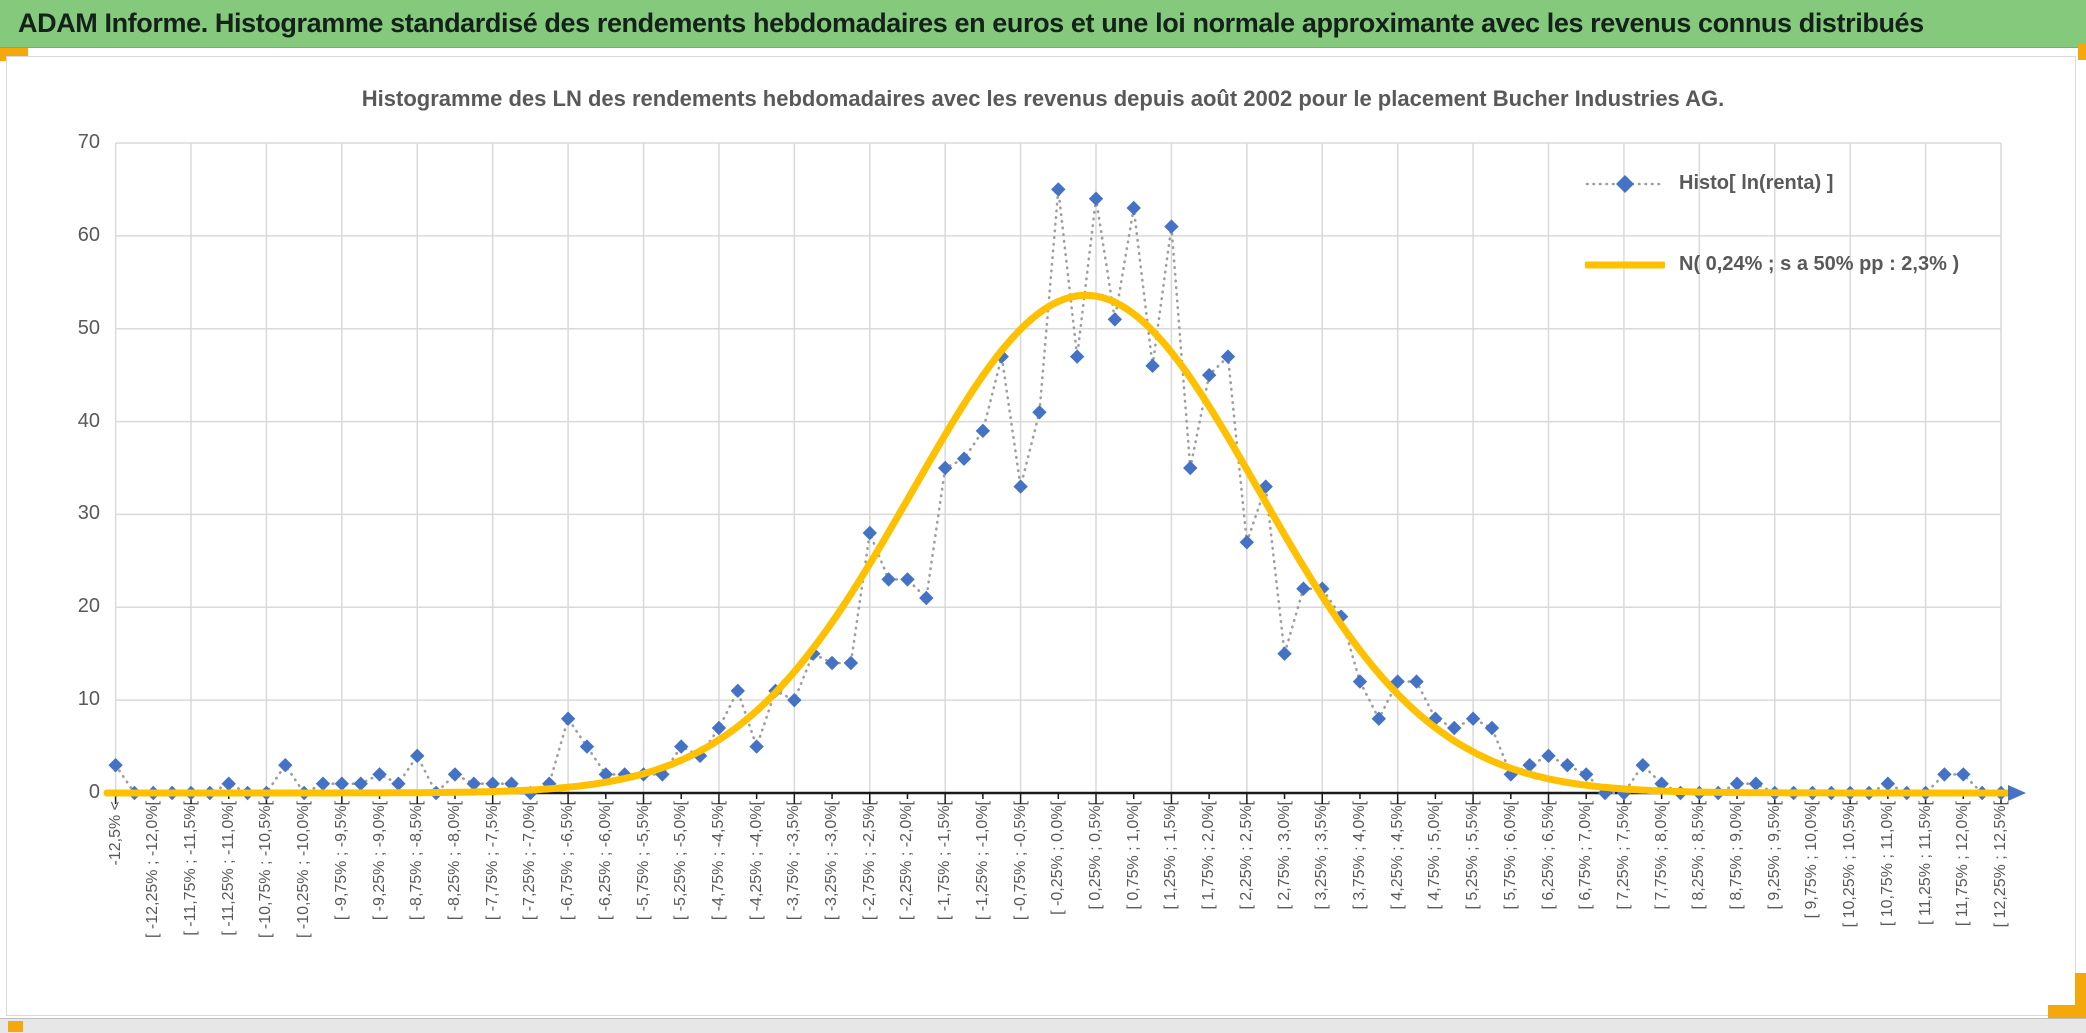 The width and height of the screenshot is (2086, 1033). Describe the element at coordinates (88, 142) in the screenshot. I see `y-tick-label: 70` at that location.